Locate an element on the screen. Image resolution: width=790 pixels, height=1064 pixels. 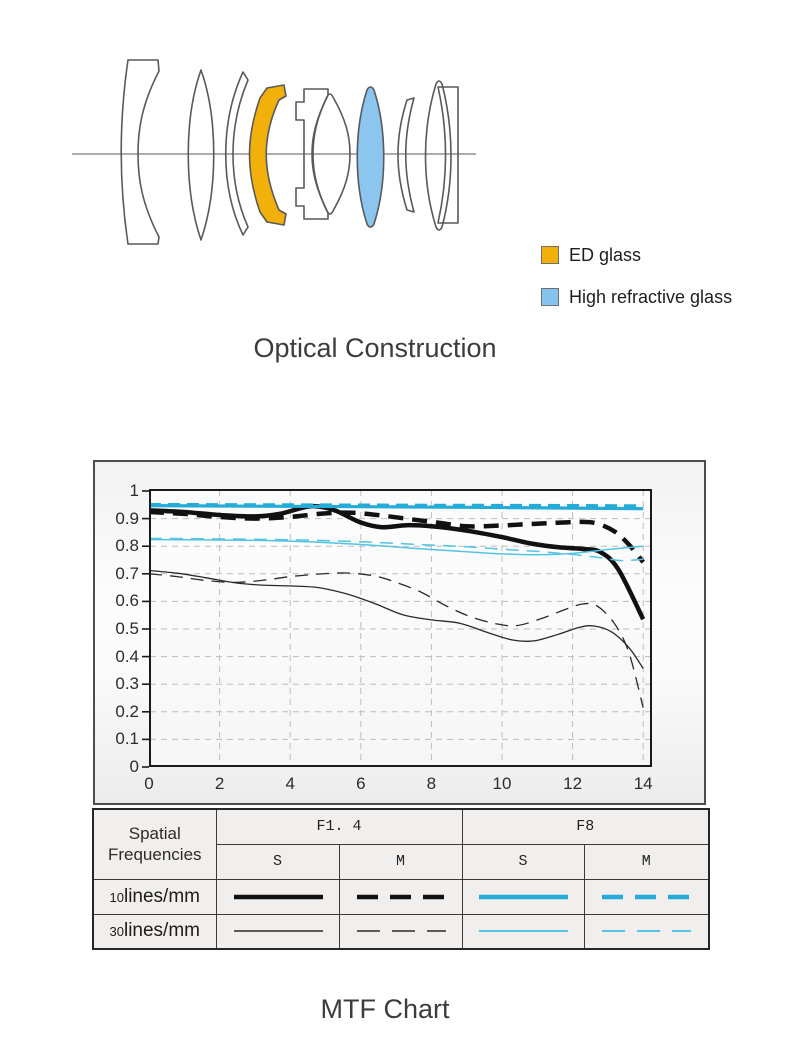
group-f14-cell: F1. 4 is located at coordinates (339, 826).